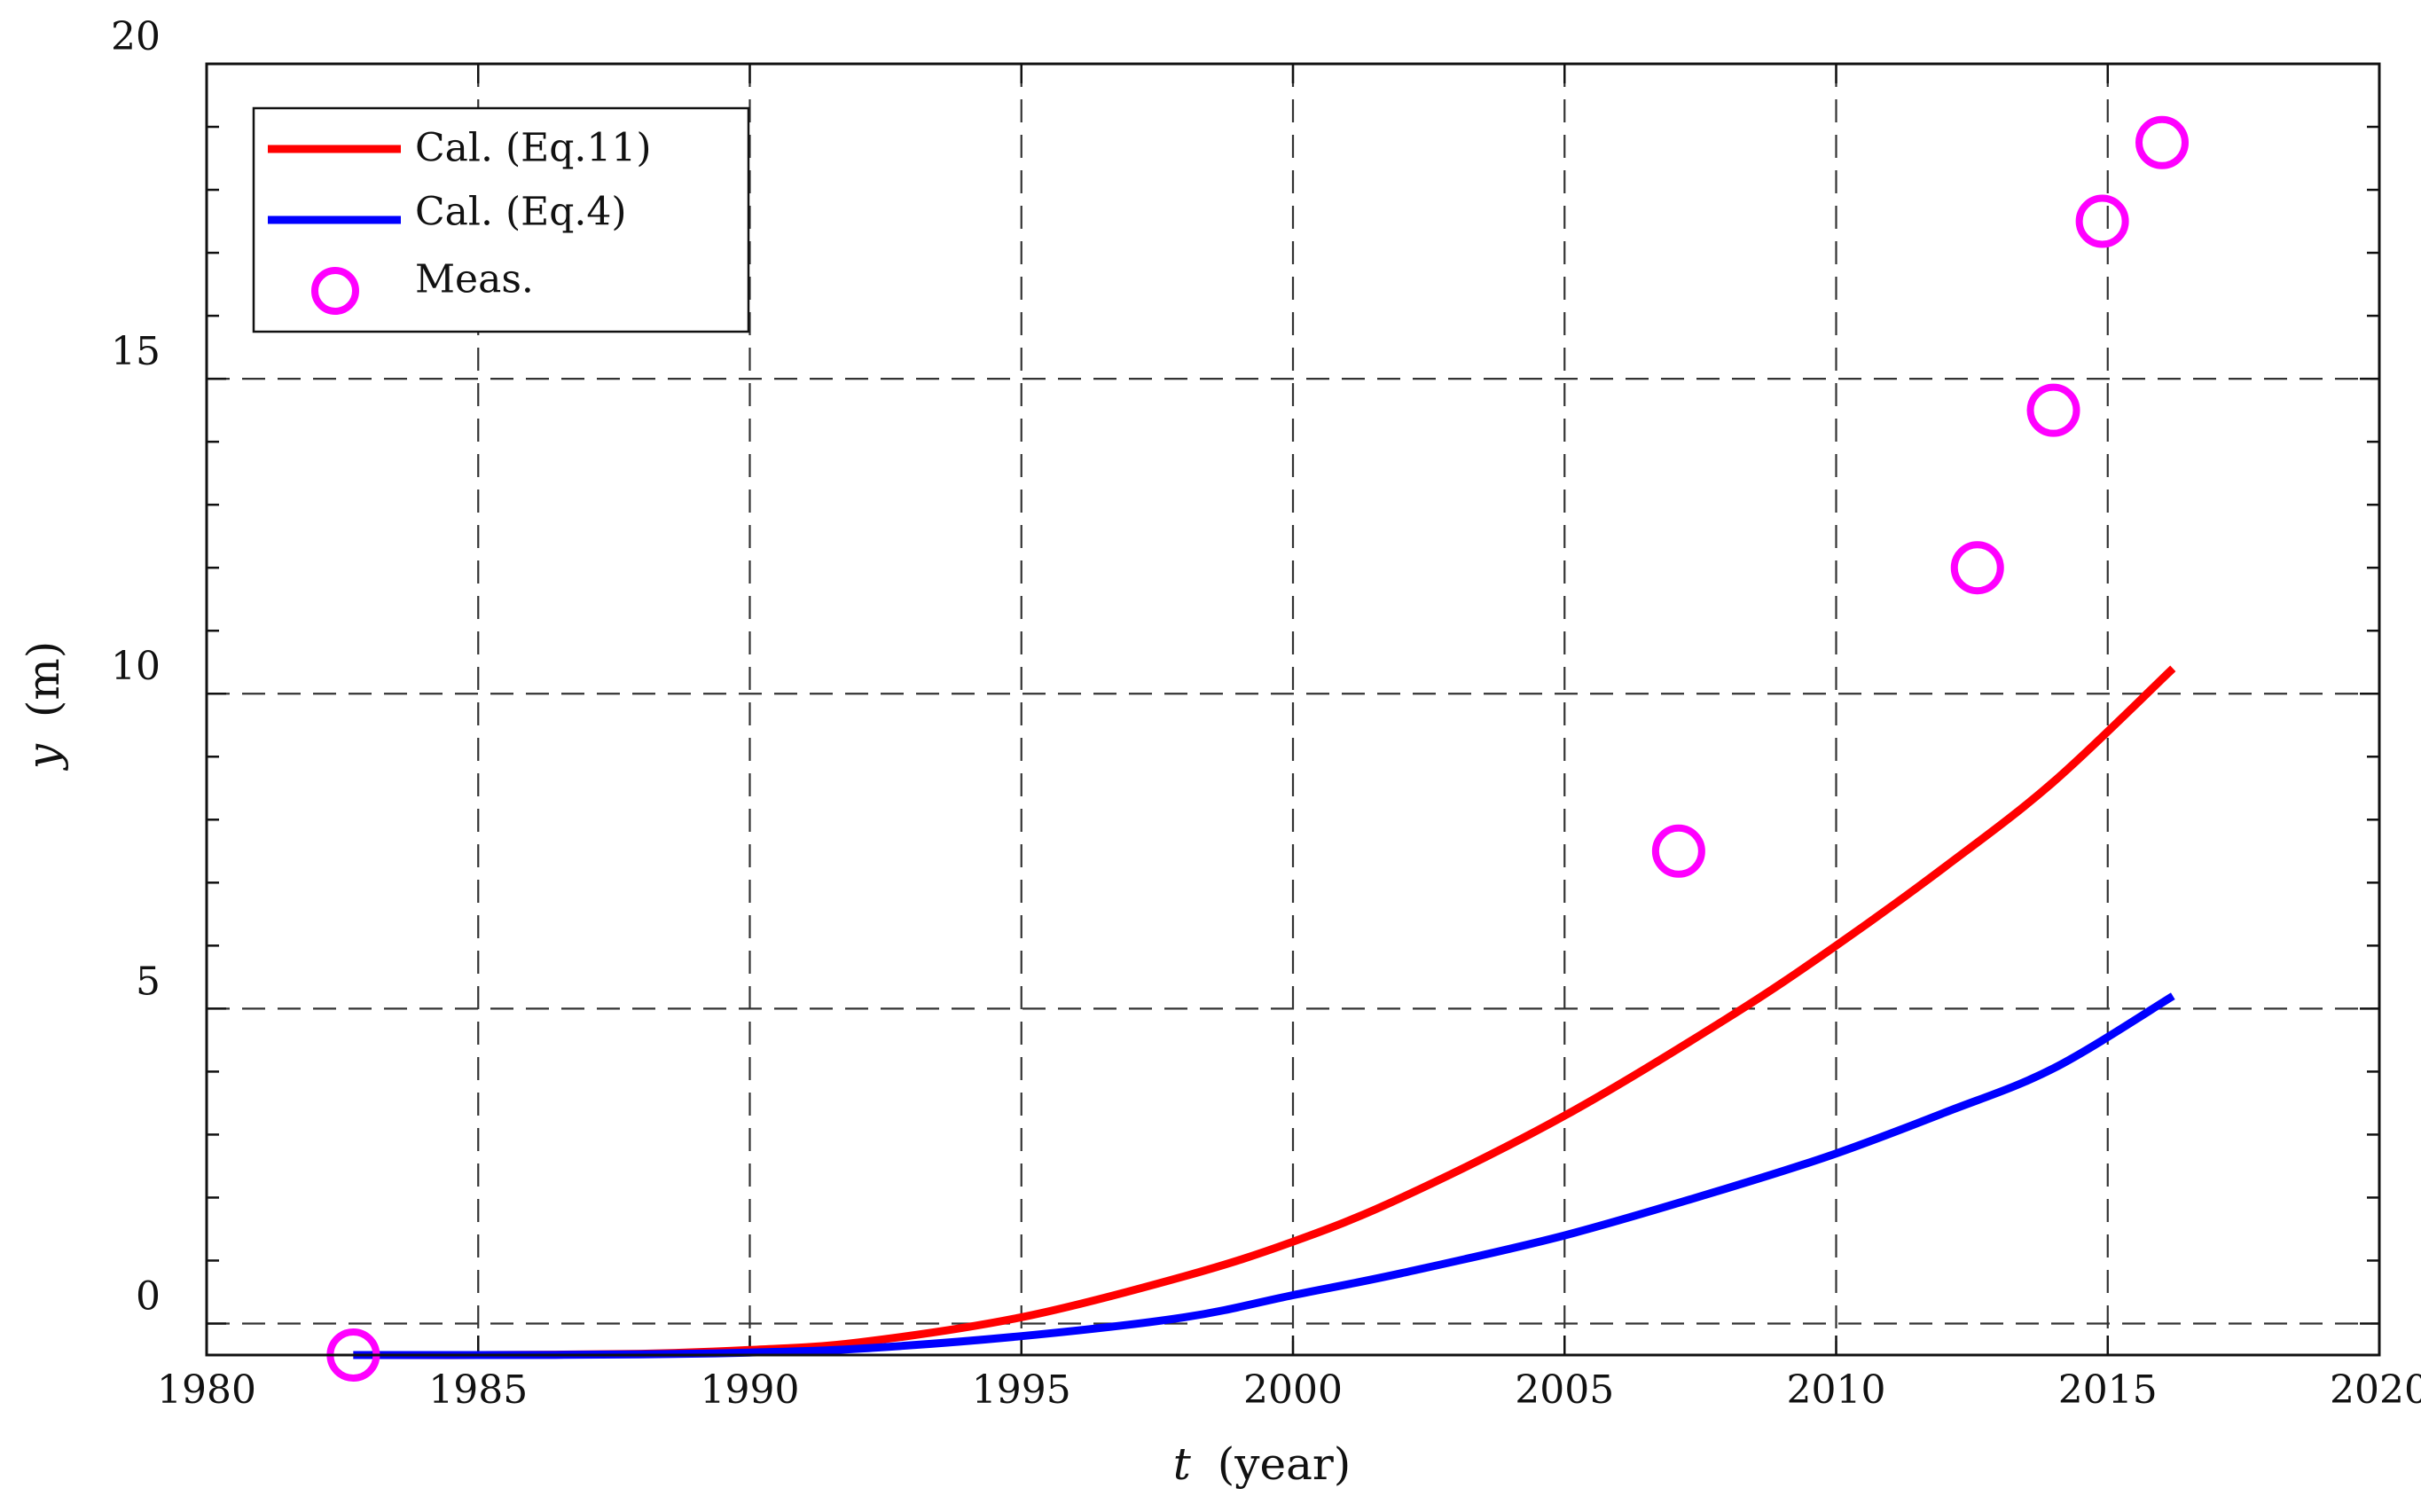 The width and height of the screenshot is (2421, 1512). Describe the element at coordinates (136, 351) in the screenshot. I see `y-tick-label: 15` at that location.